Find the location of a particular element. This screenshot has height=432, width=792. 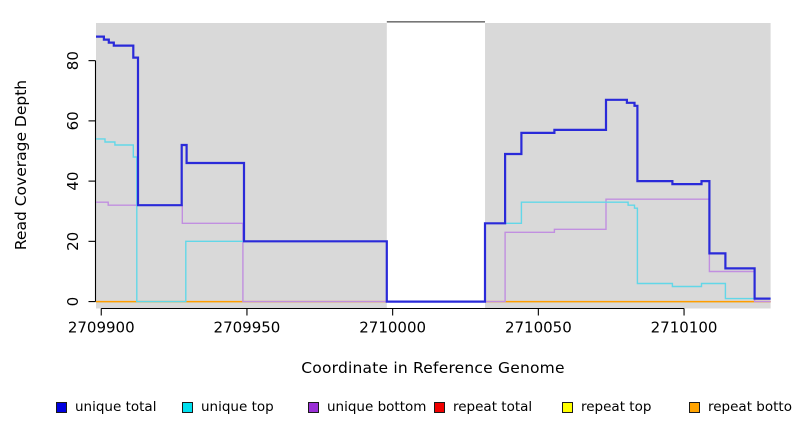

legend-label: unique bottom is located at coordinates (377, 407).